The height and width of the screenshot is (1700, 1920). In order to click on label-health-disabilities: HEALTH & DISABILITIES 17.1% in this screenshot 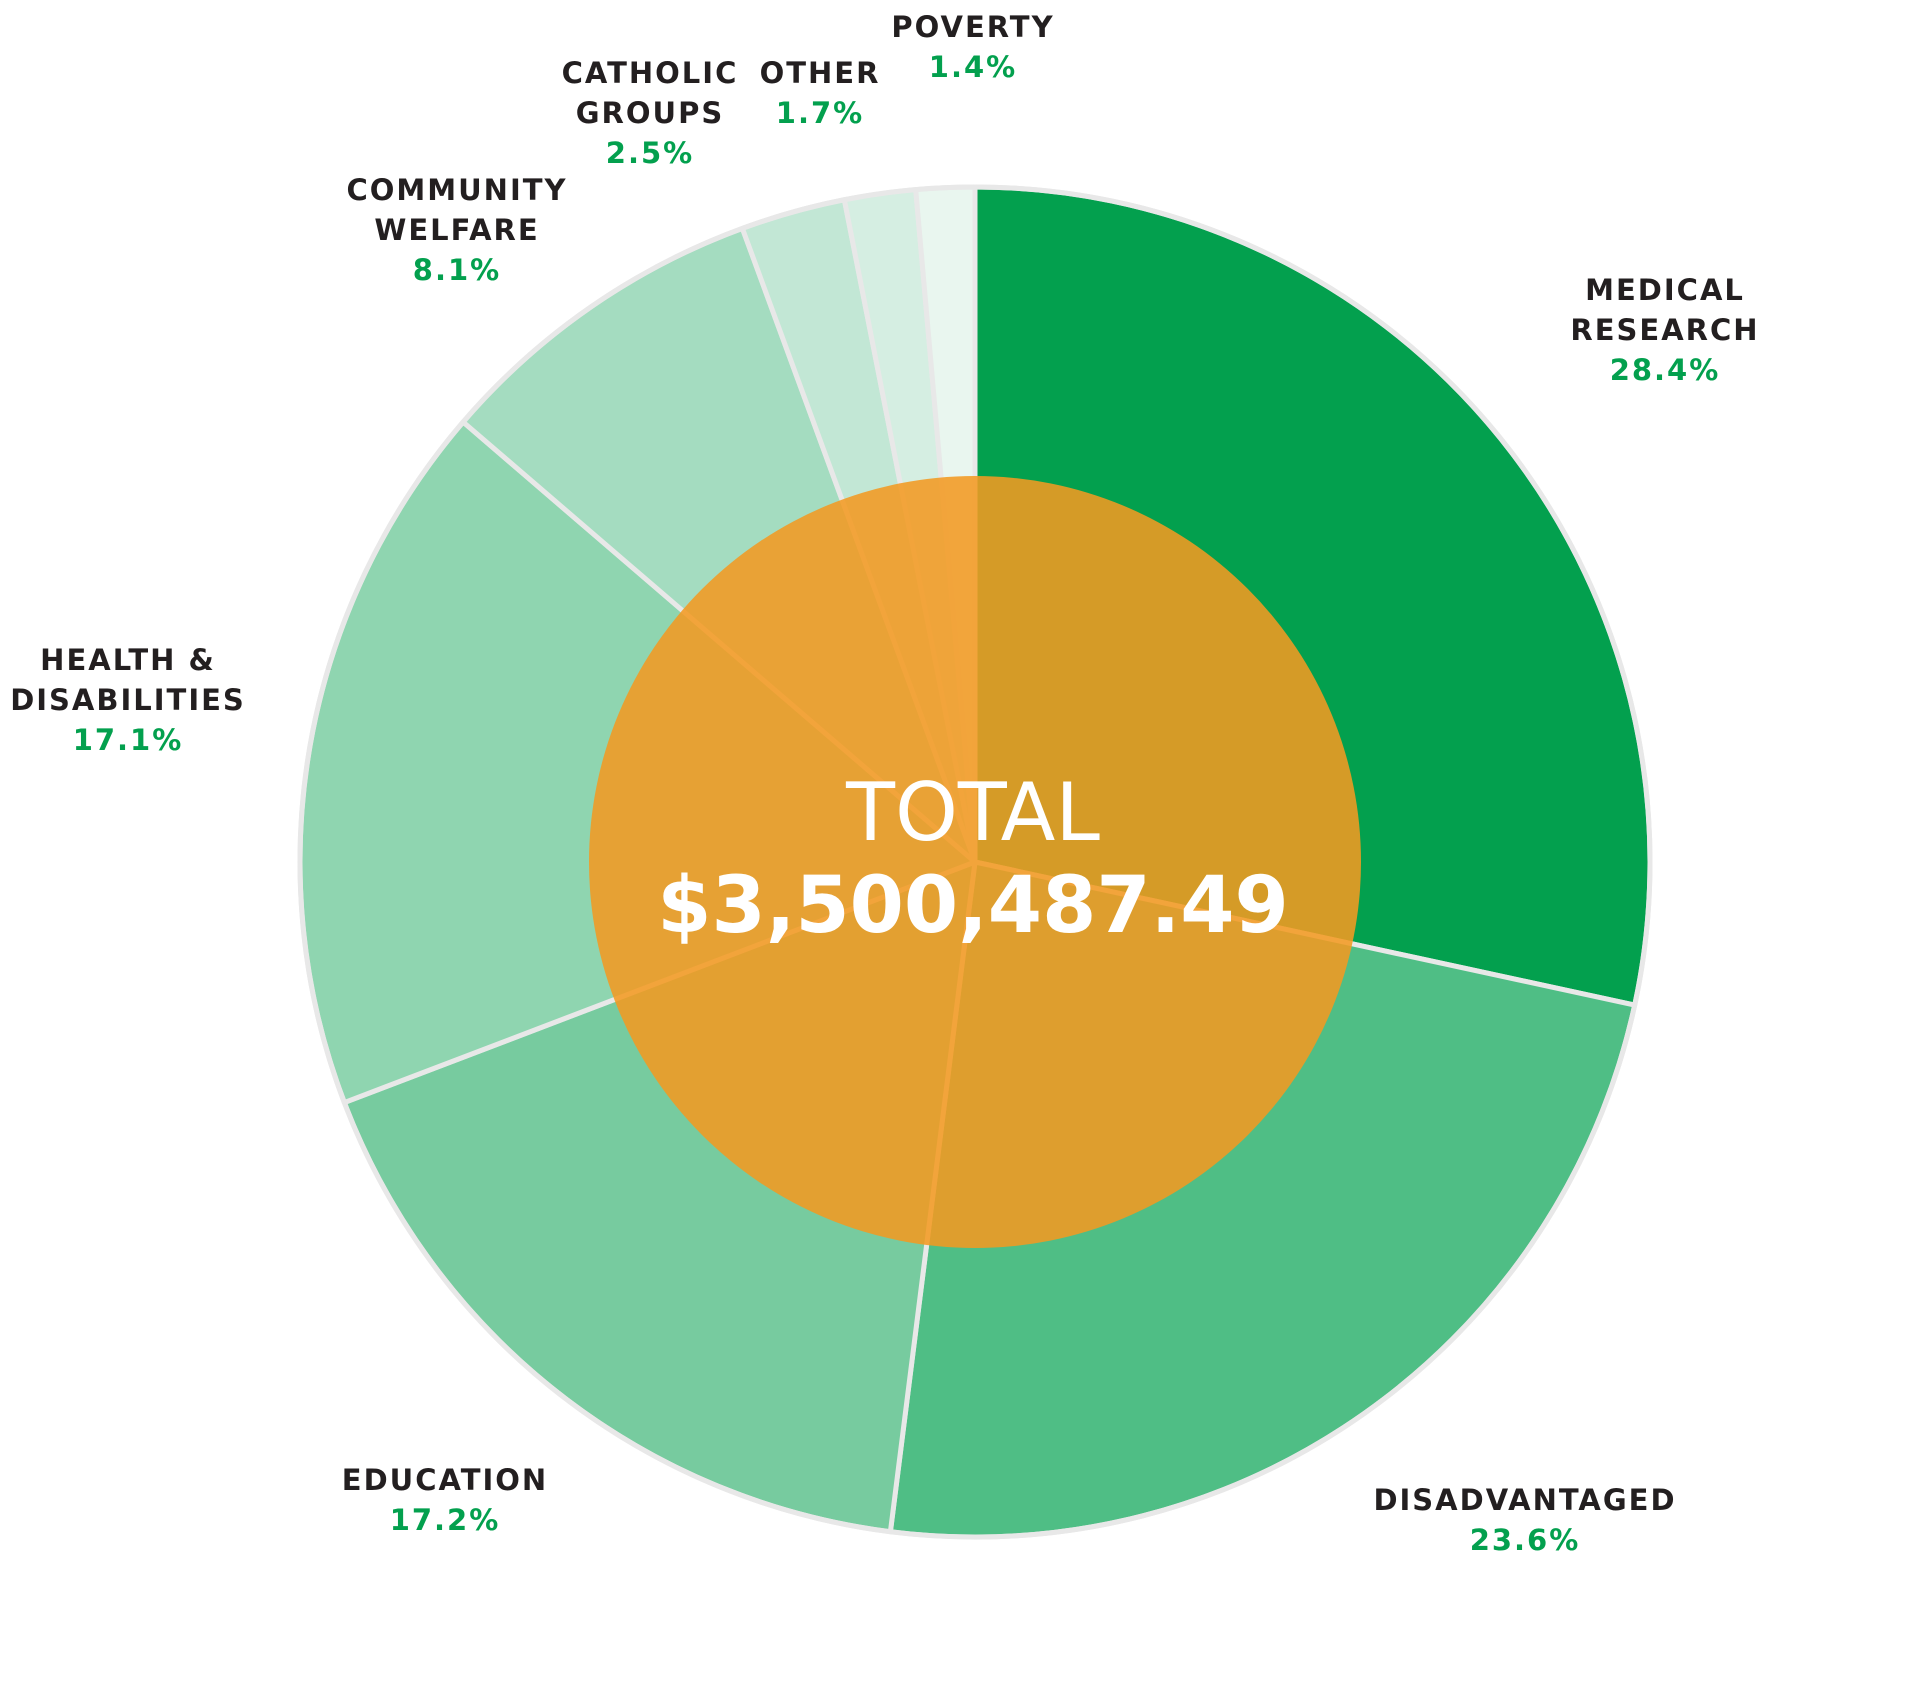, I will do `click(128, 700)`.